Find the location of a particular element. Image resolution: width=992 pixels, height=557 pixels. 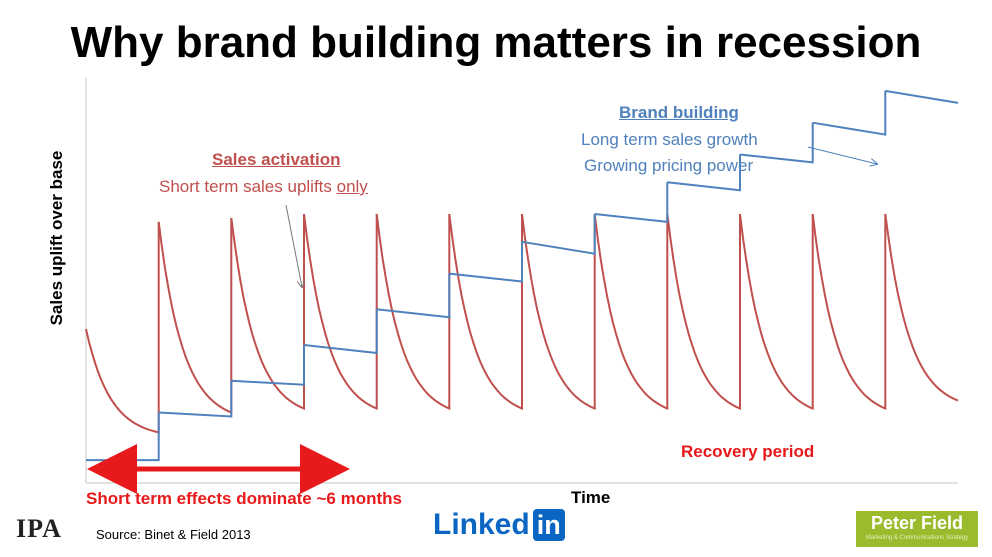

brand-building-line2: Growing pricing power is located at coordinates (669, 165).